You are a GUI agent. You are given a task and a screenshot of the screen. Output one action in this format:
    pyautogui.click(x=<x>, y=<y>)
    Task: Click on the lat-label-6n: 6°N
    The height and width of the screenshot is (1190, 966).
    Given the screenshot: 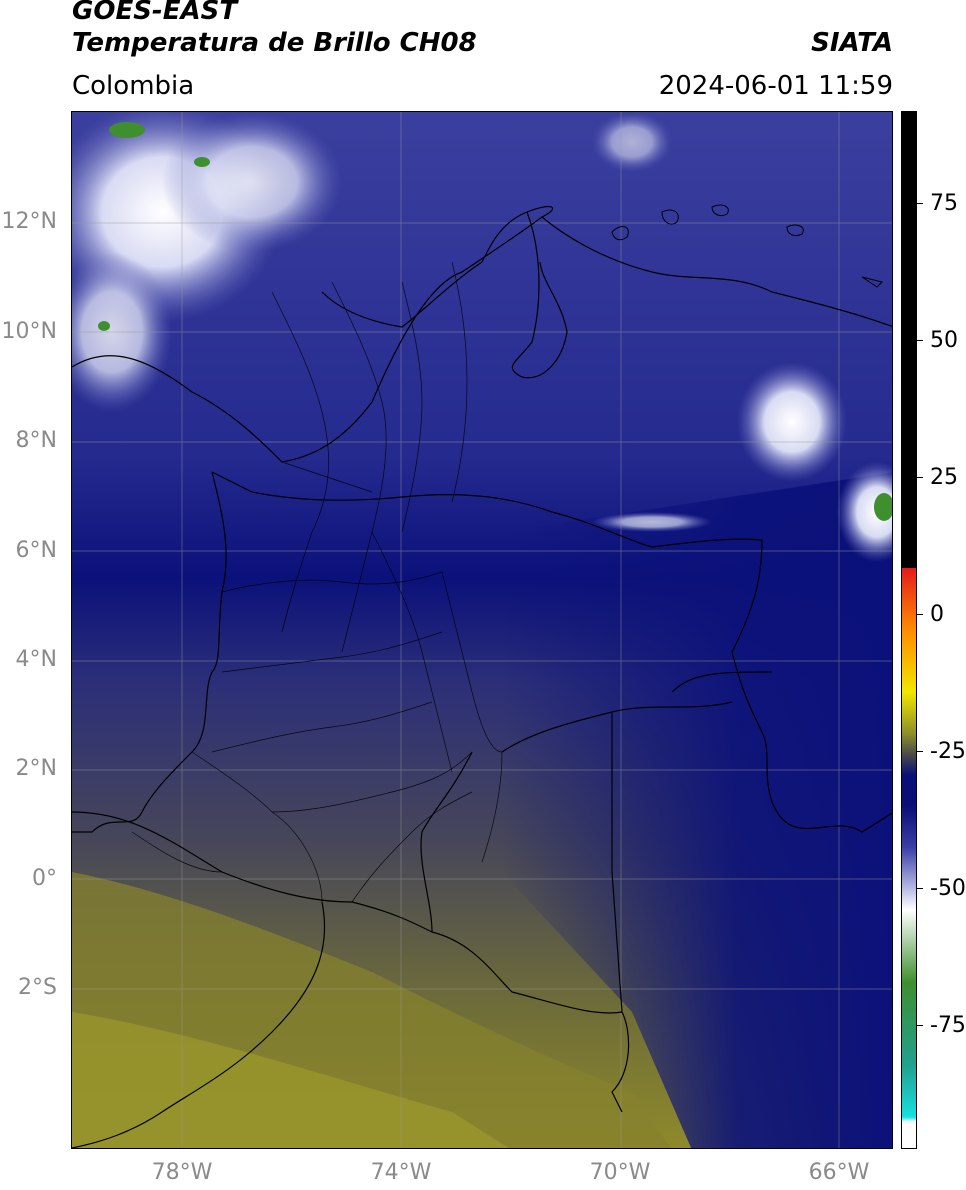 What is the action you would take?
    pyautogui.click(x=36, y=550)
    